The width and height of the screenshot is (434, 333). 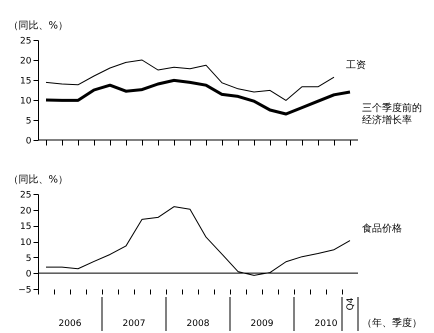 I want to click on text: 2010, so click(x=326, y=324).